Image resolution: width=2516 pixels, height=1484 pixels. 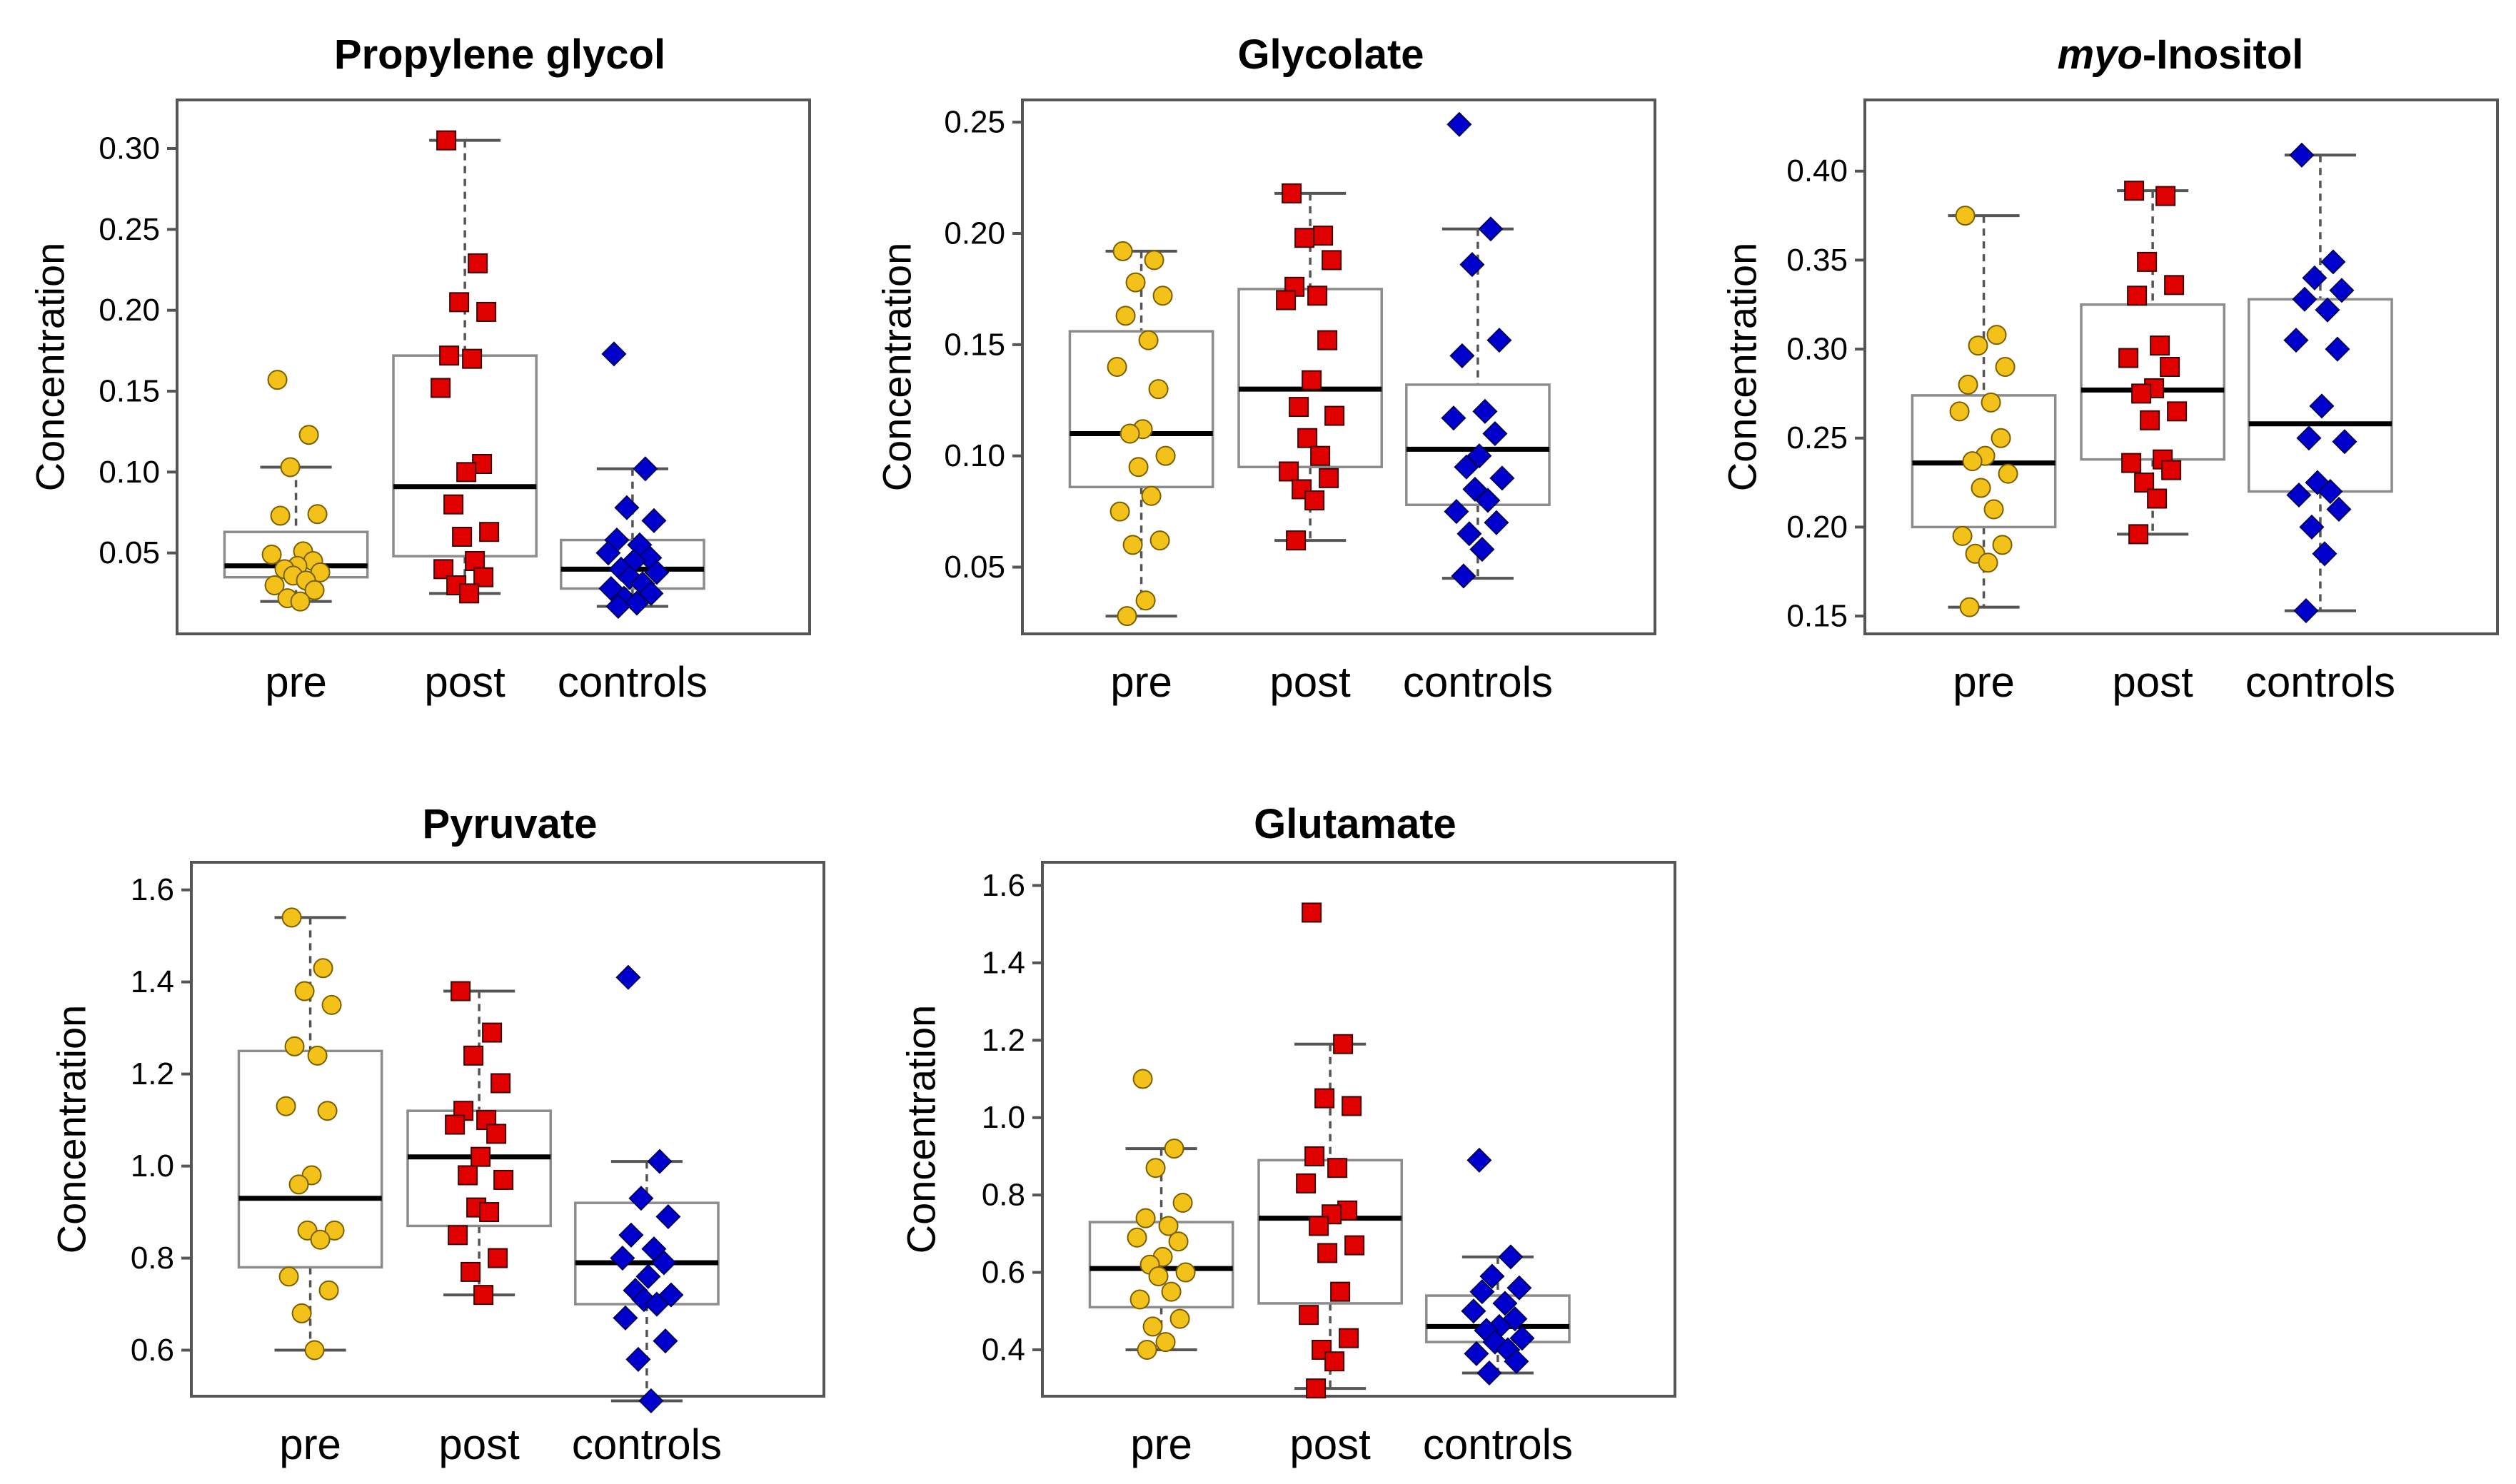 What do you see at coordinates (152, 1166) in the screenshot?
I see `y-tick-label: 1.0` at bounding box center [152, 1166].